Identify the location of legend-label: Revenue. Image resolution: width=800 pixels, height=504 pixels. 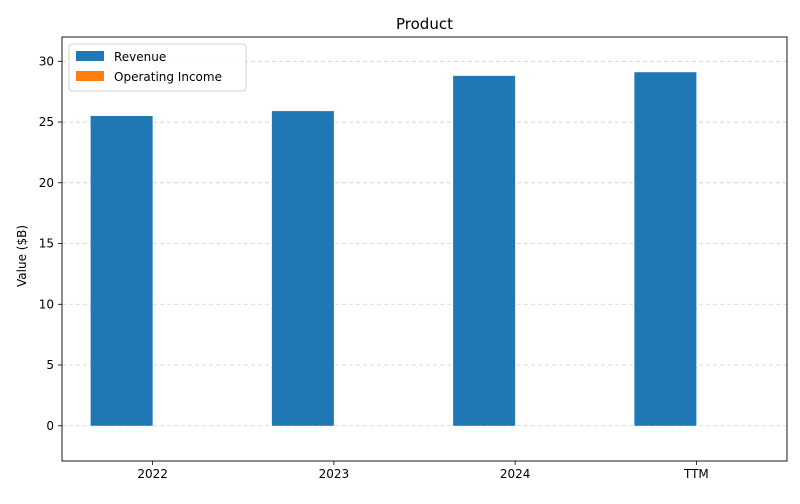
(140, 57).